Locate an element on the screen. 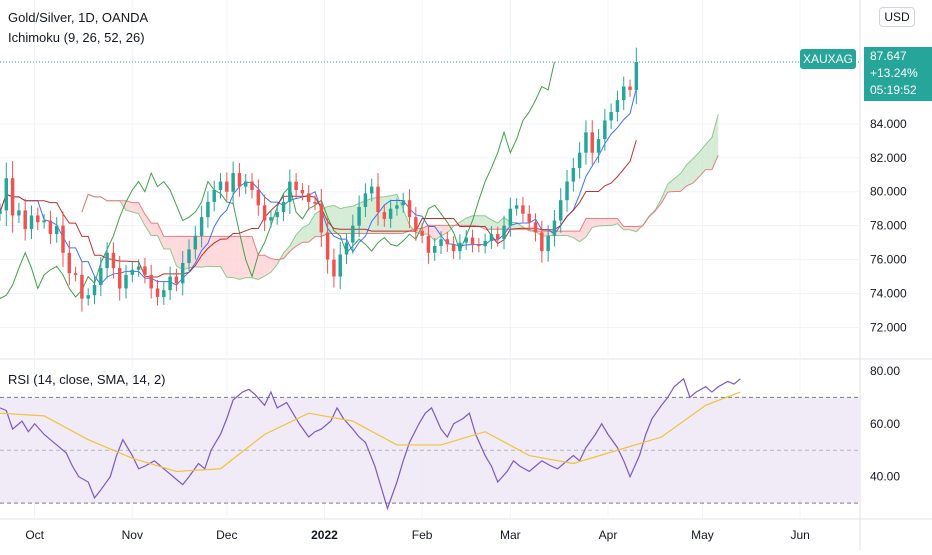  symbol-price-badge: XAUXAG is located at coordinates (828, 59).